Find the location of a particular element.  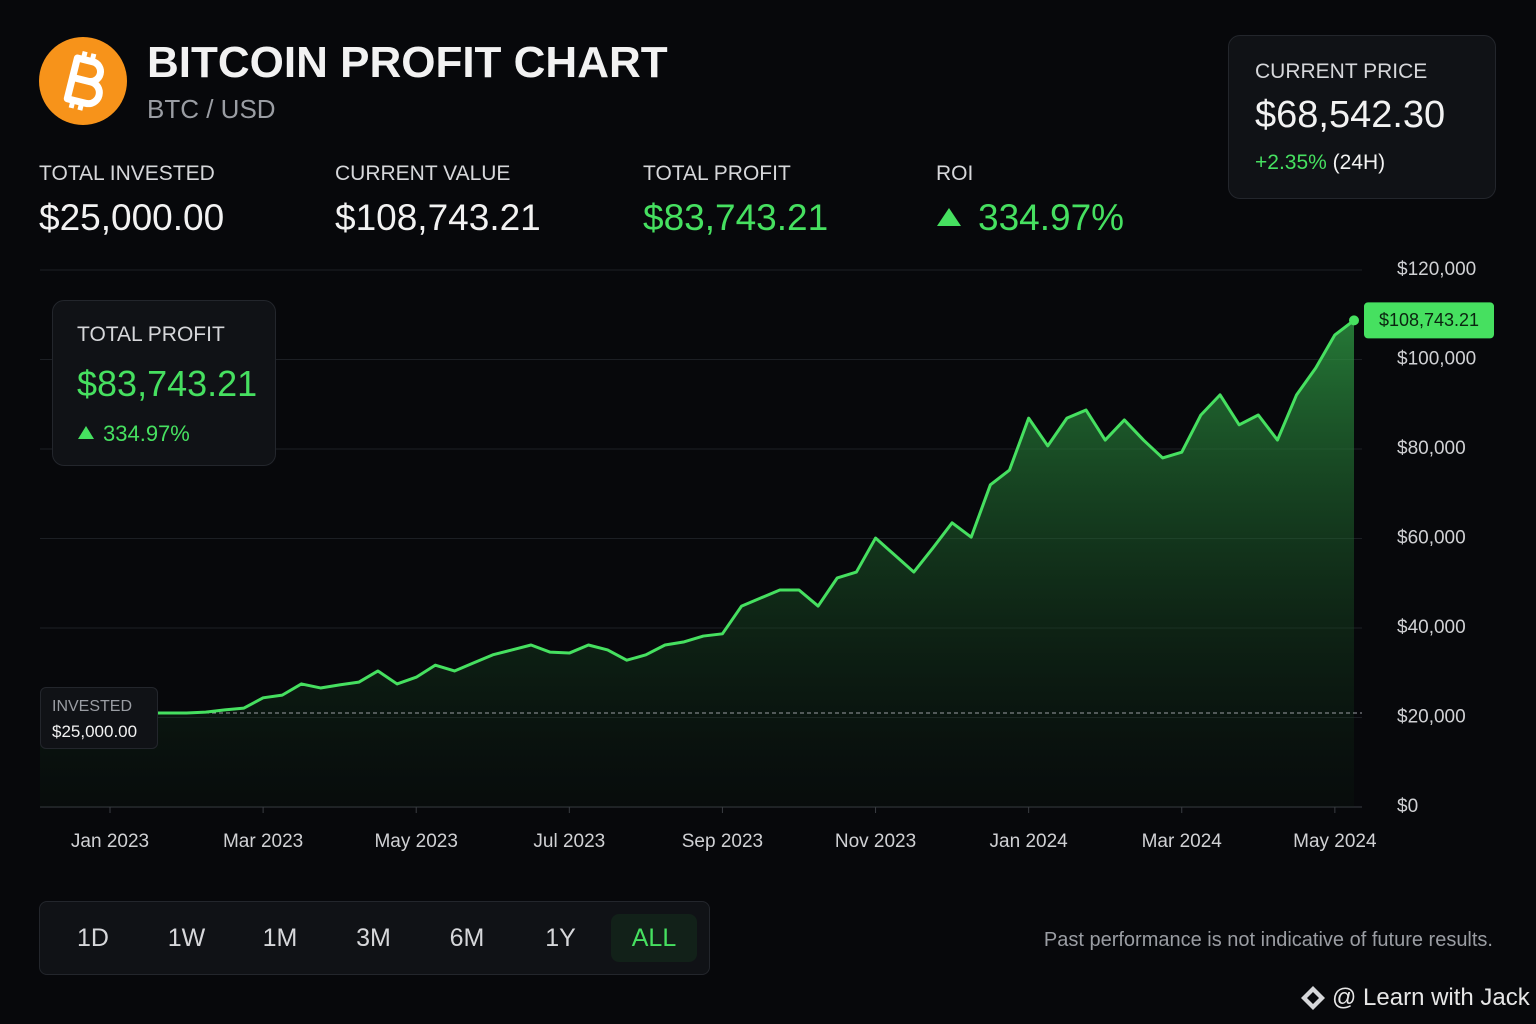

price-label: CURRENT PRICE is located at coordinates (1341, 71).